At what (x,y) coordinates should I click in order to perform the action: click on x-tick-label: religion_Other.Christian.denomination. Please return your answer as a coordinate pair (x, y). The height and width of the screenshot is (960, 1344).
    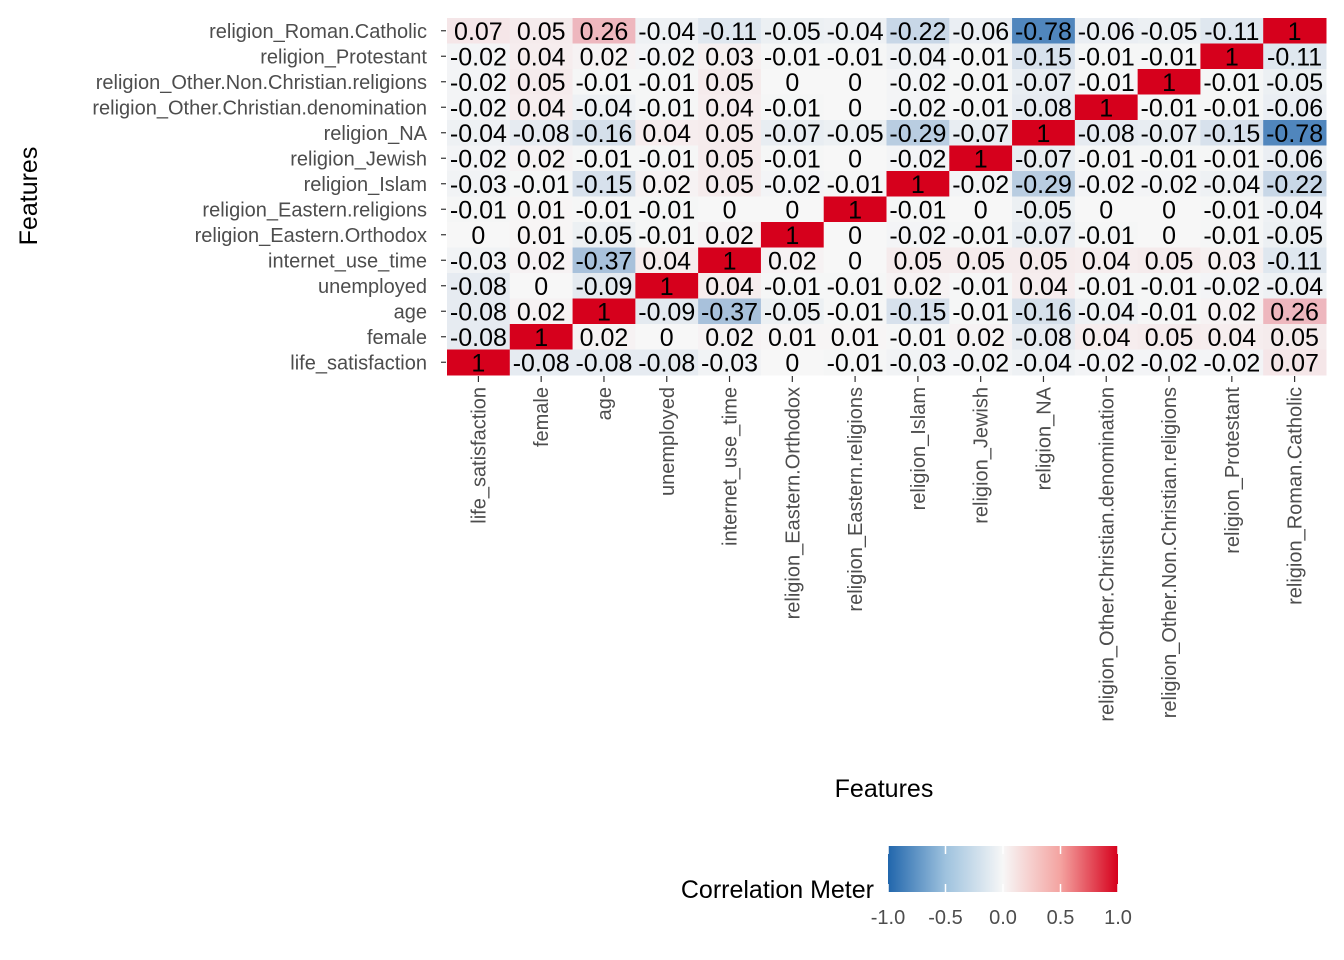
    Looking at the image, I should click on (1107, 554).